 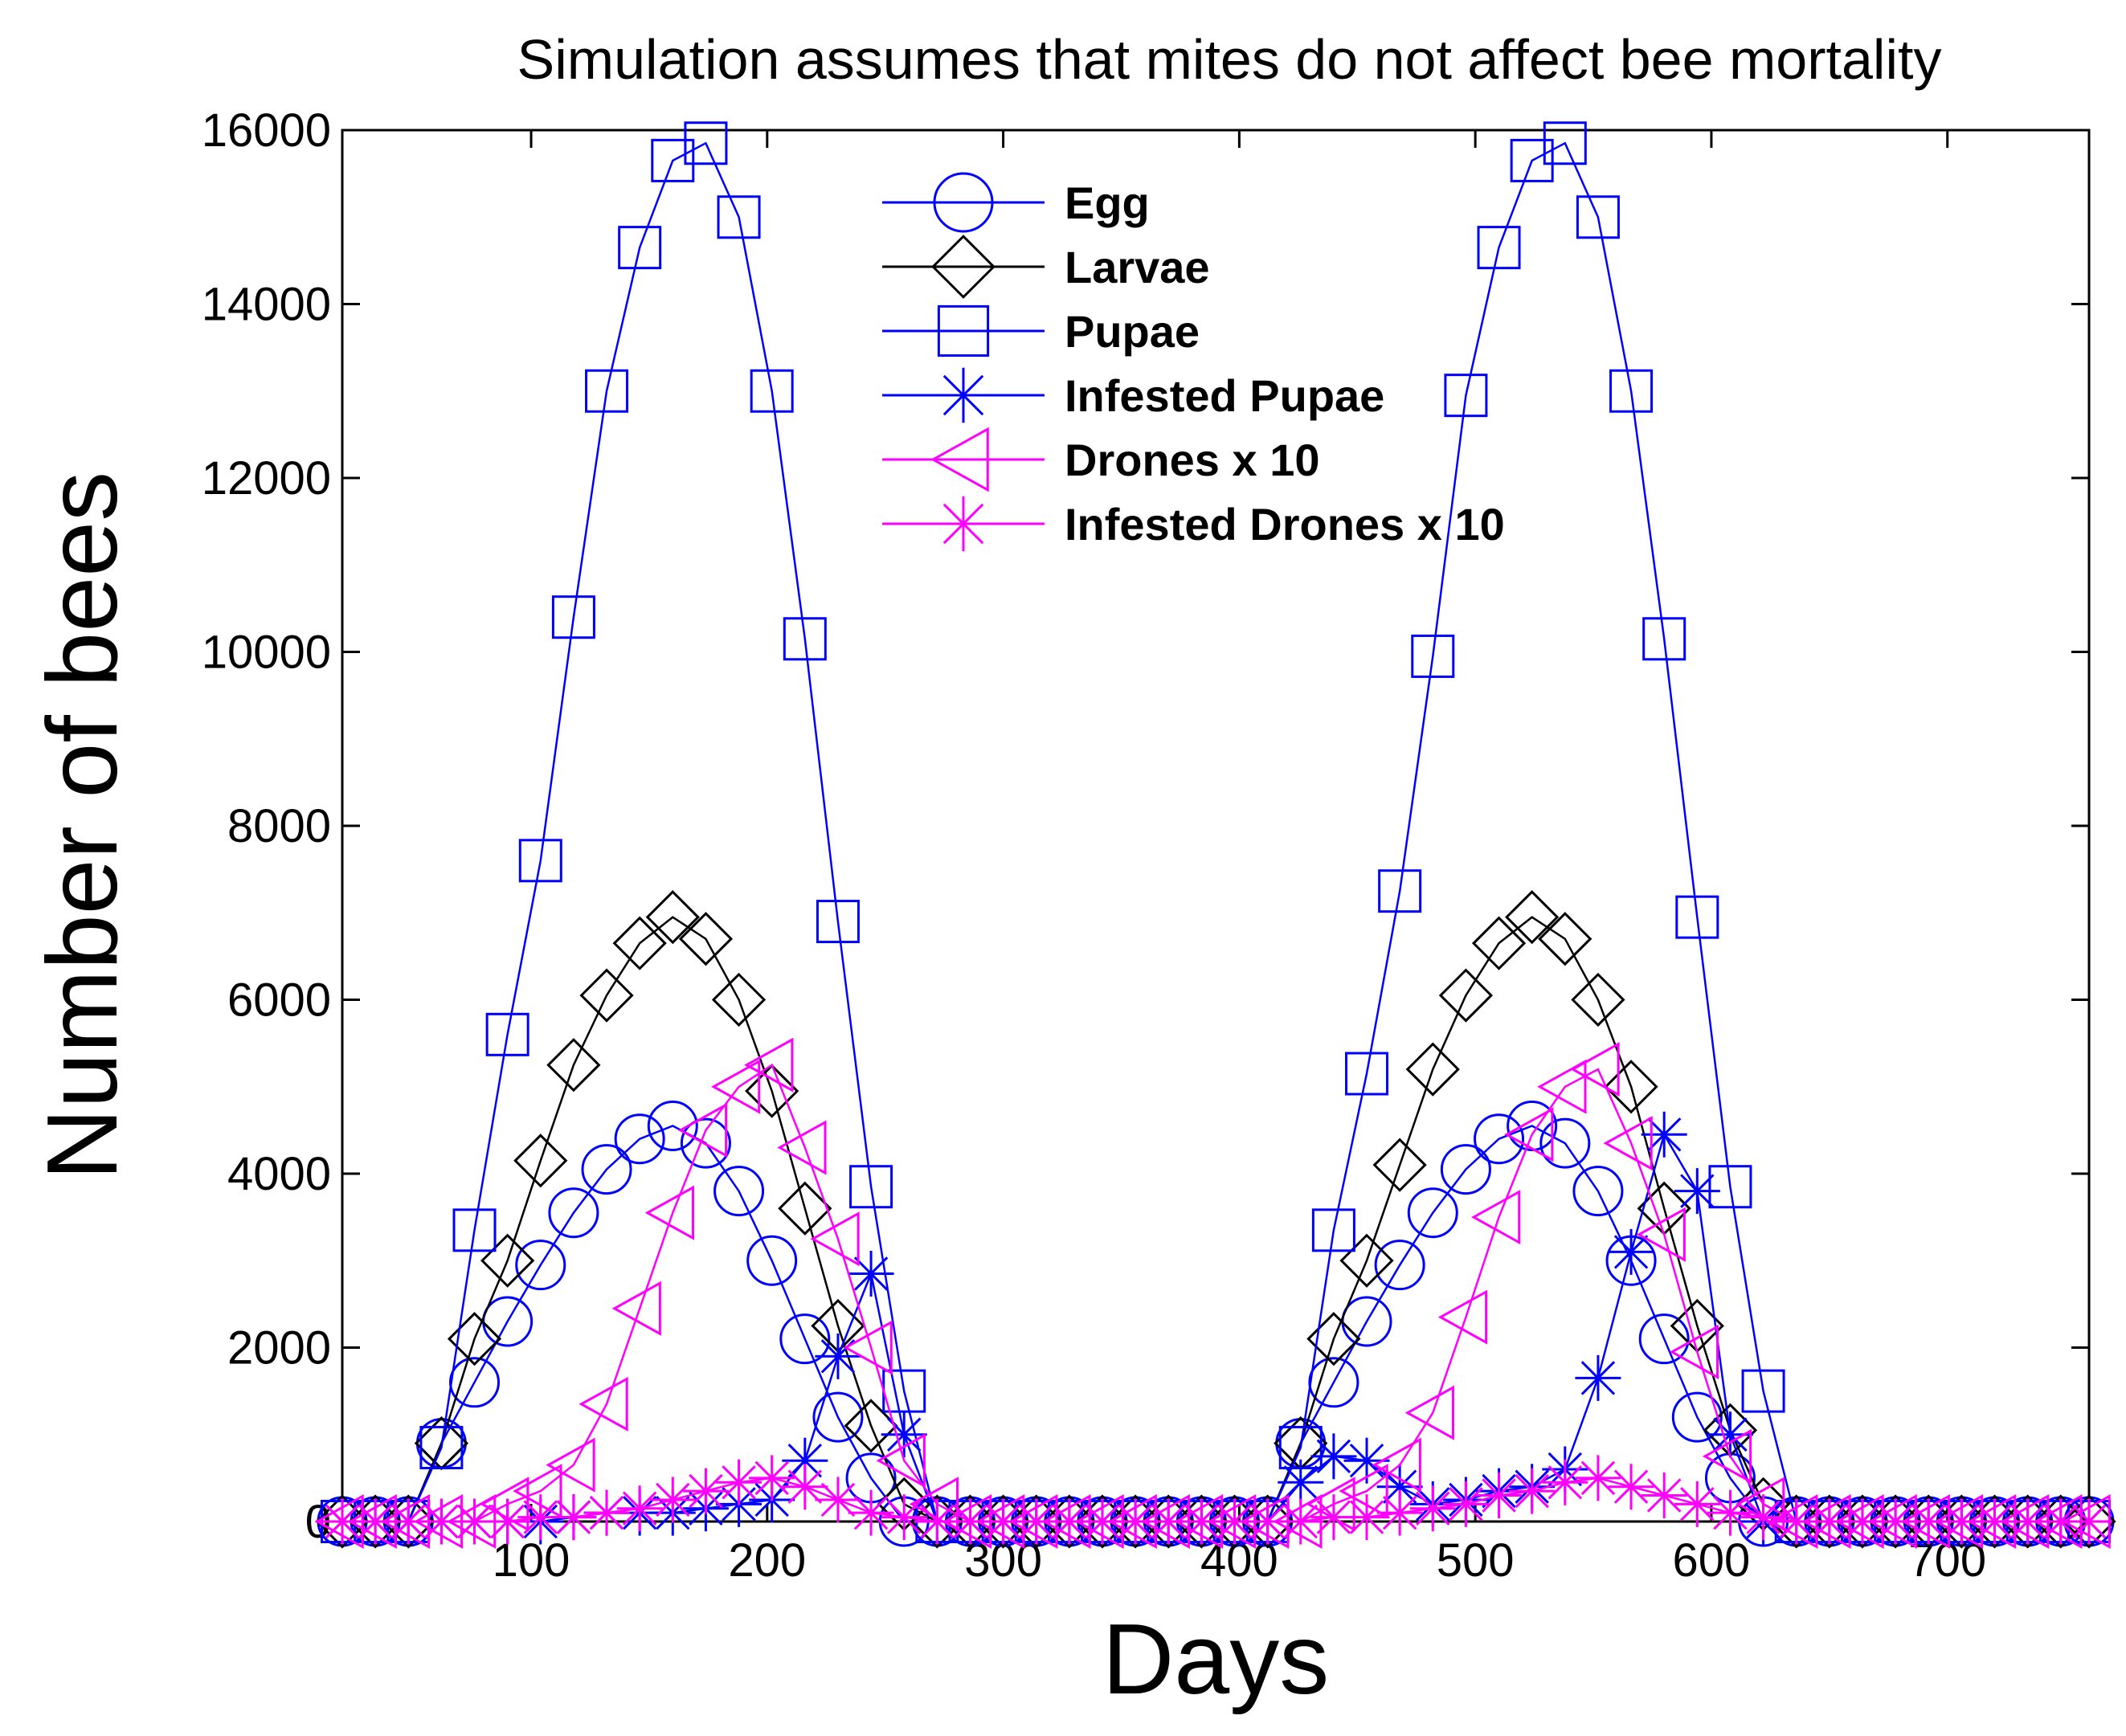 What do you see at coordinates (82, 826) in the screenshot?
I see `y-axis-label: Number of bees` at bounding box center [82, 826].